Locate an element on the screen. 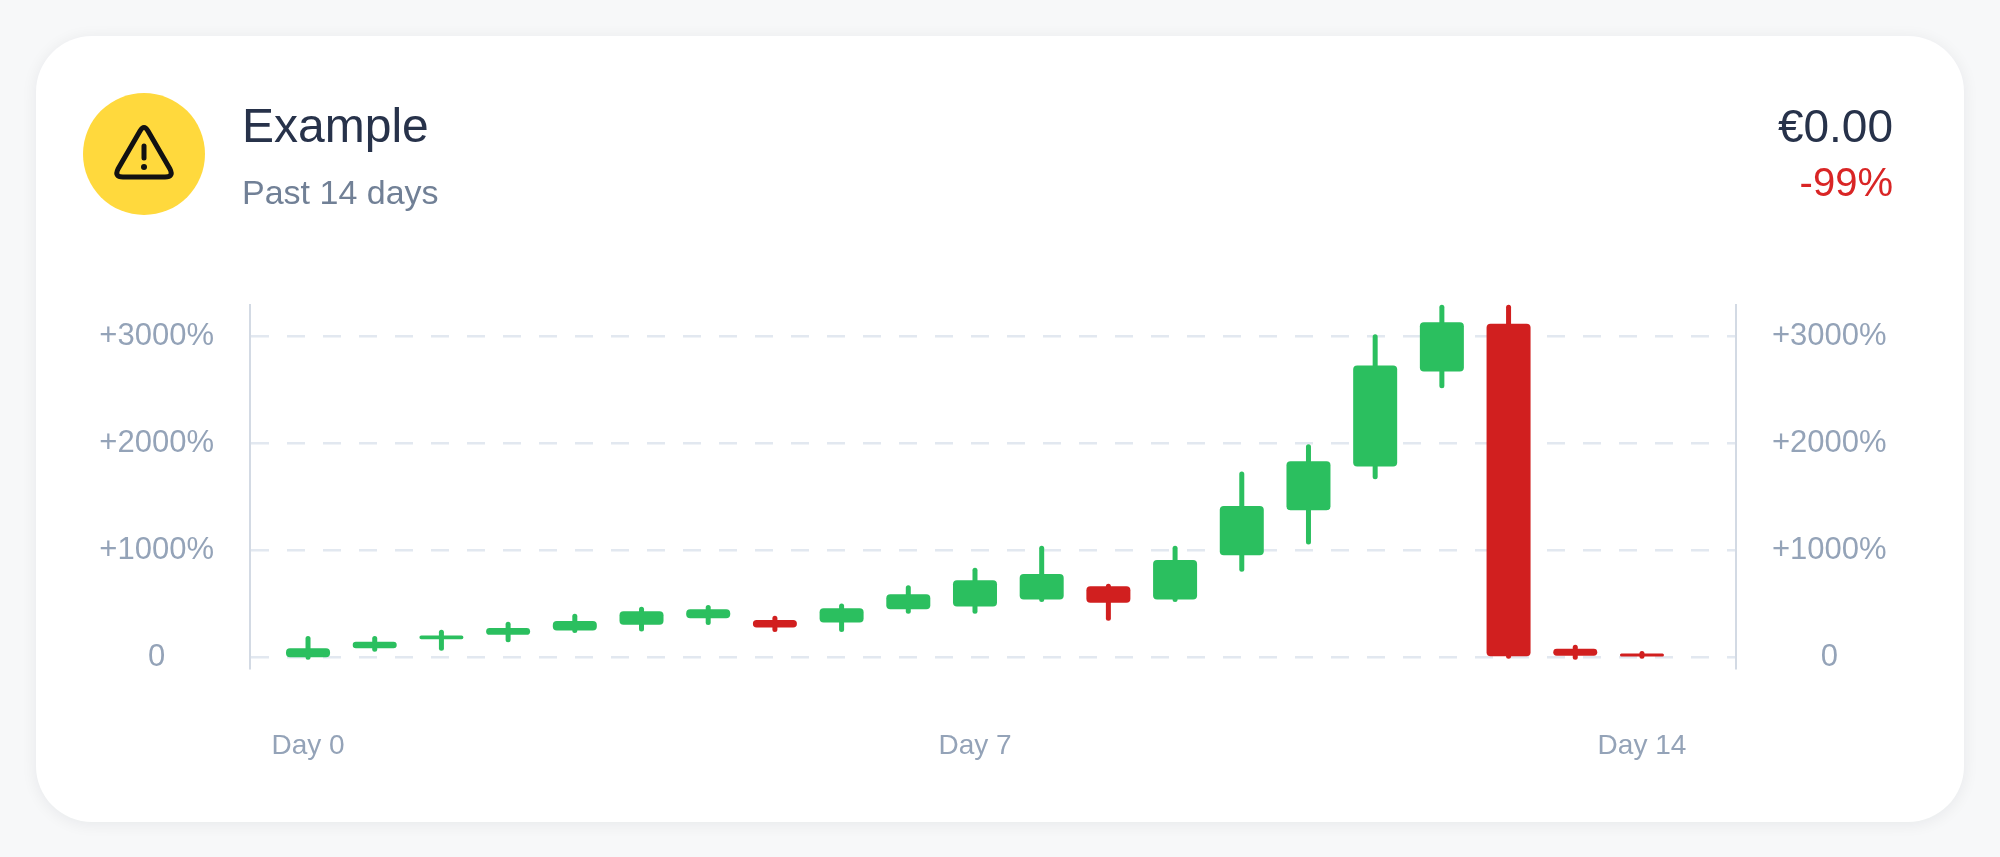 The width and height of the screenshot is (2000, 857). x-tick-label: Day 0 is located at coordinates (308, 744).